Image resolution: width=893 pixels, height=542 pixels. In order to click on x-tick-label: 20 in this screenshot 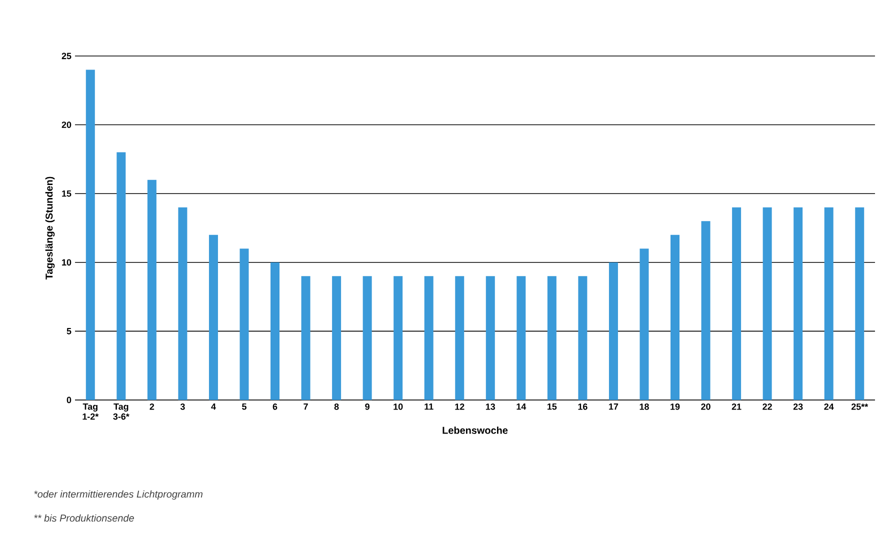, I will do `click(705, 407)`.